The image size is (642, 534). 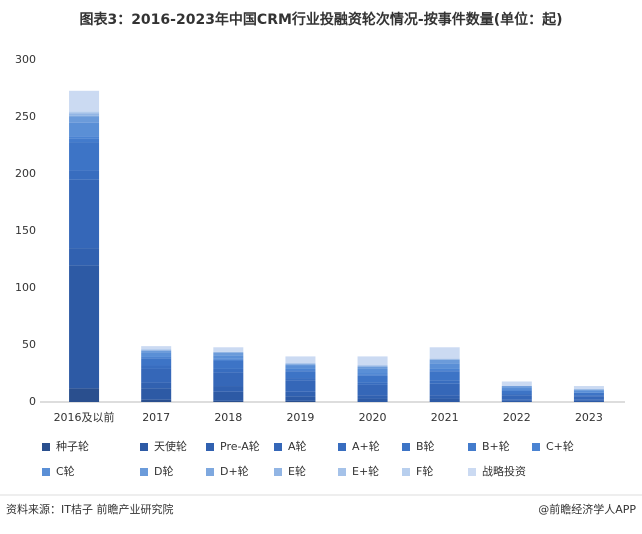 What do you see at coordinates (297, 471) in the screenshot?
I see `legend-label: E轮` at bounding box center [297, 471].